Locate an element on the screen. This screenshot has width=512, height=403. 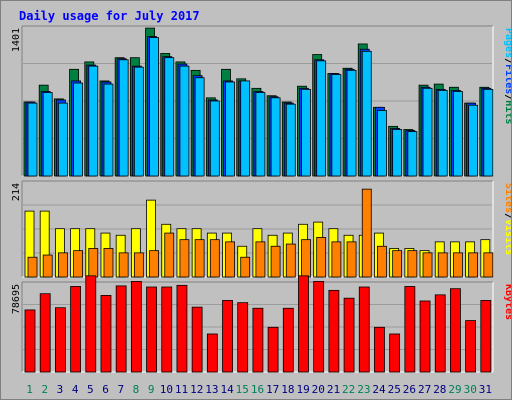
x-tick-label-day-9: 9 is located at coordinates (151, 389).